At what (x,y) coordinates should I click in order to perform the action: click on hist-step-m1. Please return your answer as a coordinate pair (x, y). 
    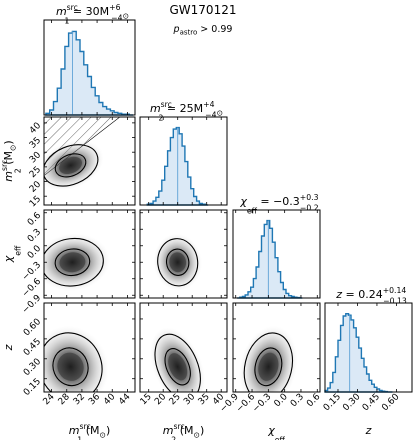
    Looking at the image, I should click on (89, 73).